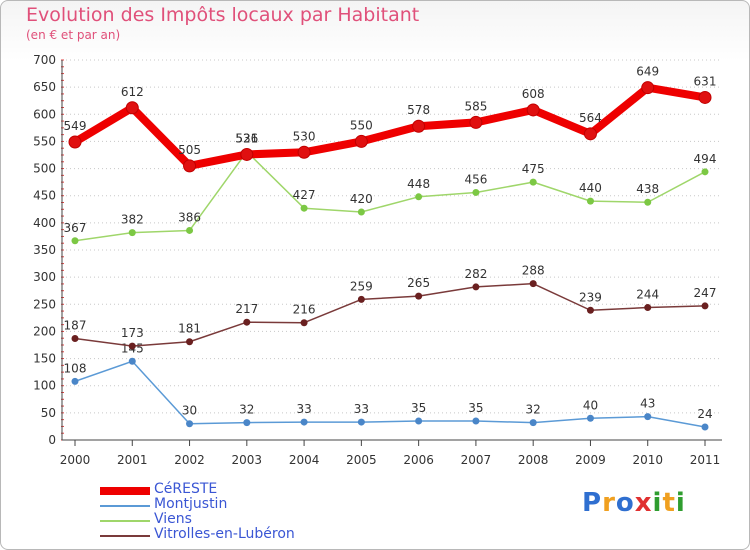  Describe the element at coordinates (625, 503) in the screenshot. I see `logo-letter: o` at that location.